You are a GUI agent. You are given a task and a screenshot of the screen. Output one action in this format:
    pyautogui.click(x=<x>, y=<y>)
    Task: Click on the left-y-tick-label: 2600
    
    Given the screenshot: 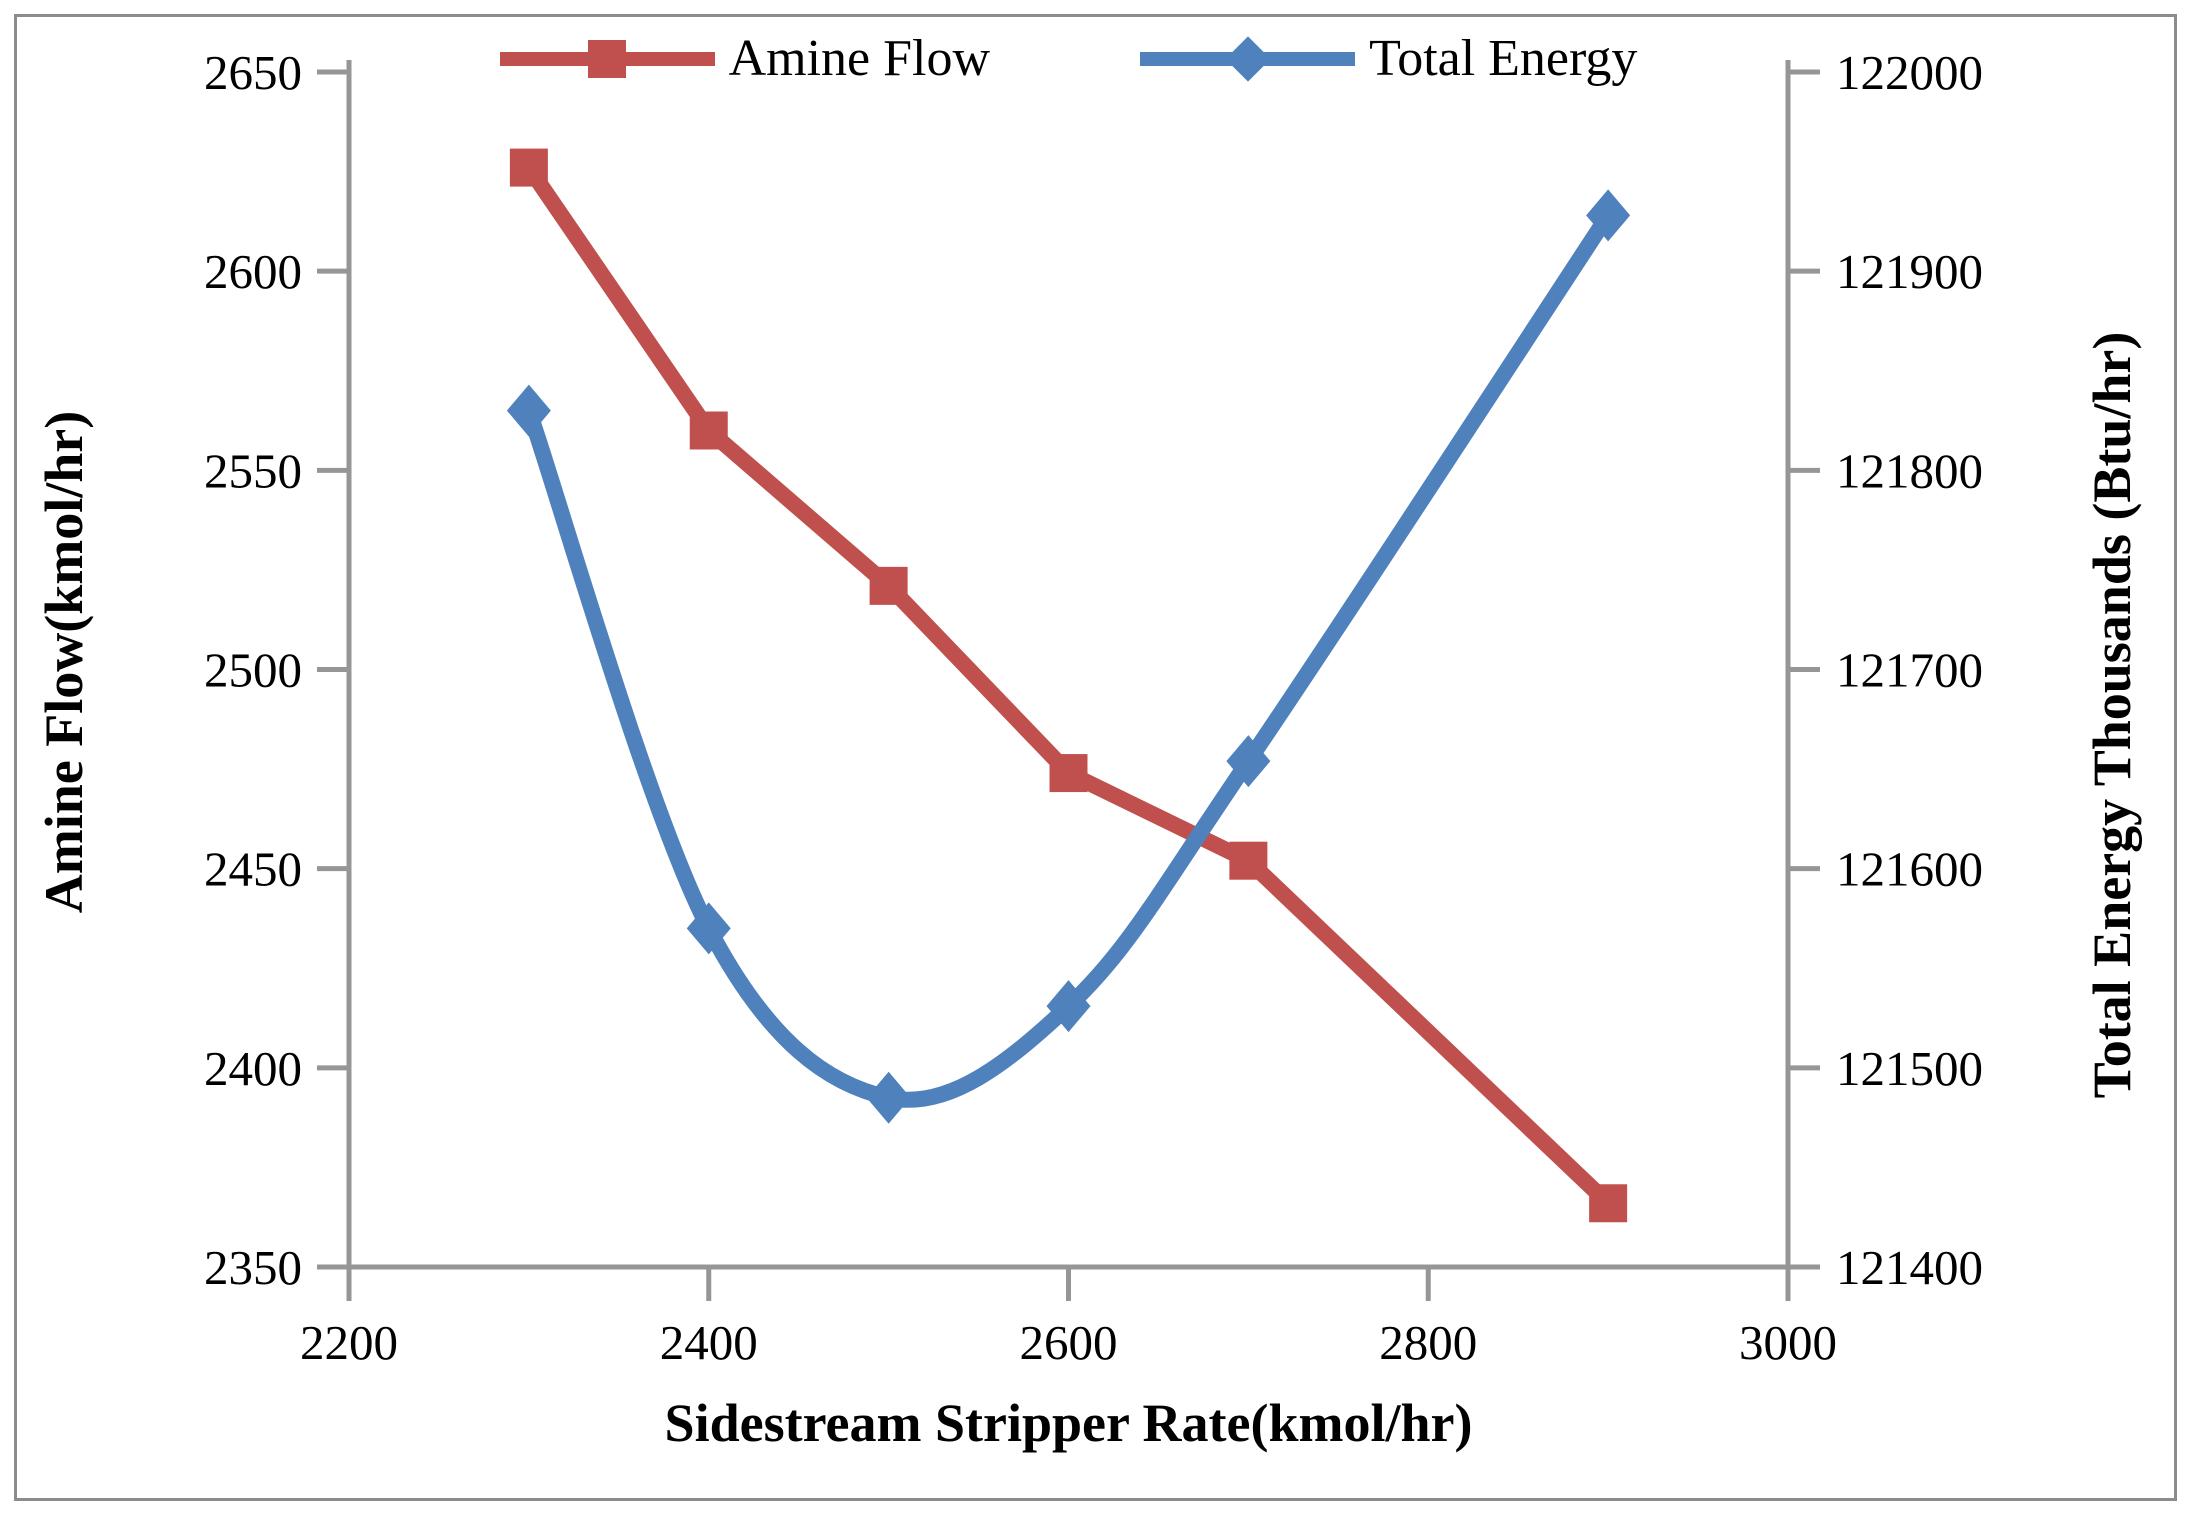 What is the action you would take?
    pyautogui.click(x=253, y=271)
    